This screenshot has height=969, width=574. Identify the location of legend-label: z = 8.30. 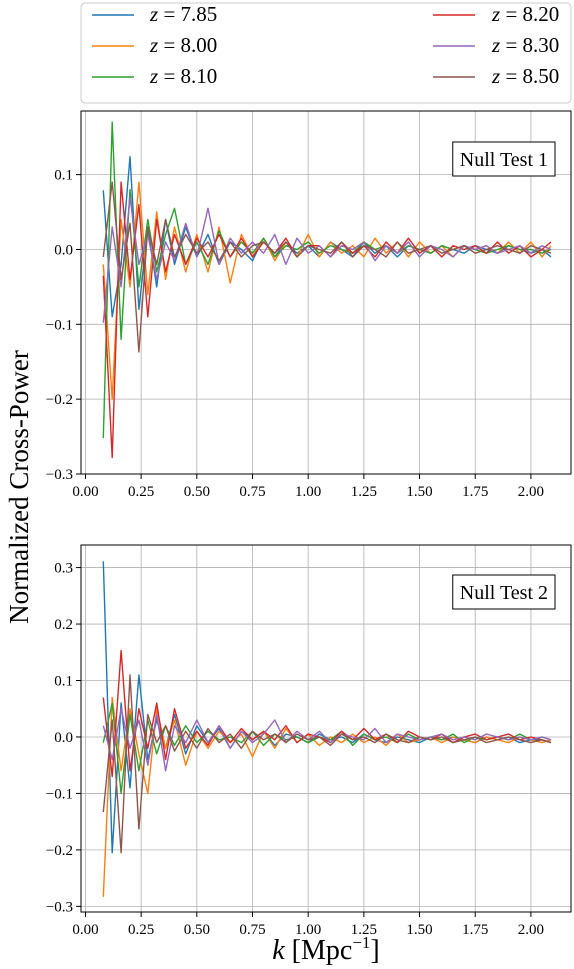
(525, 45).